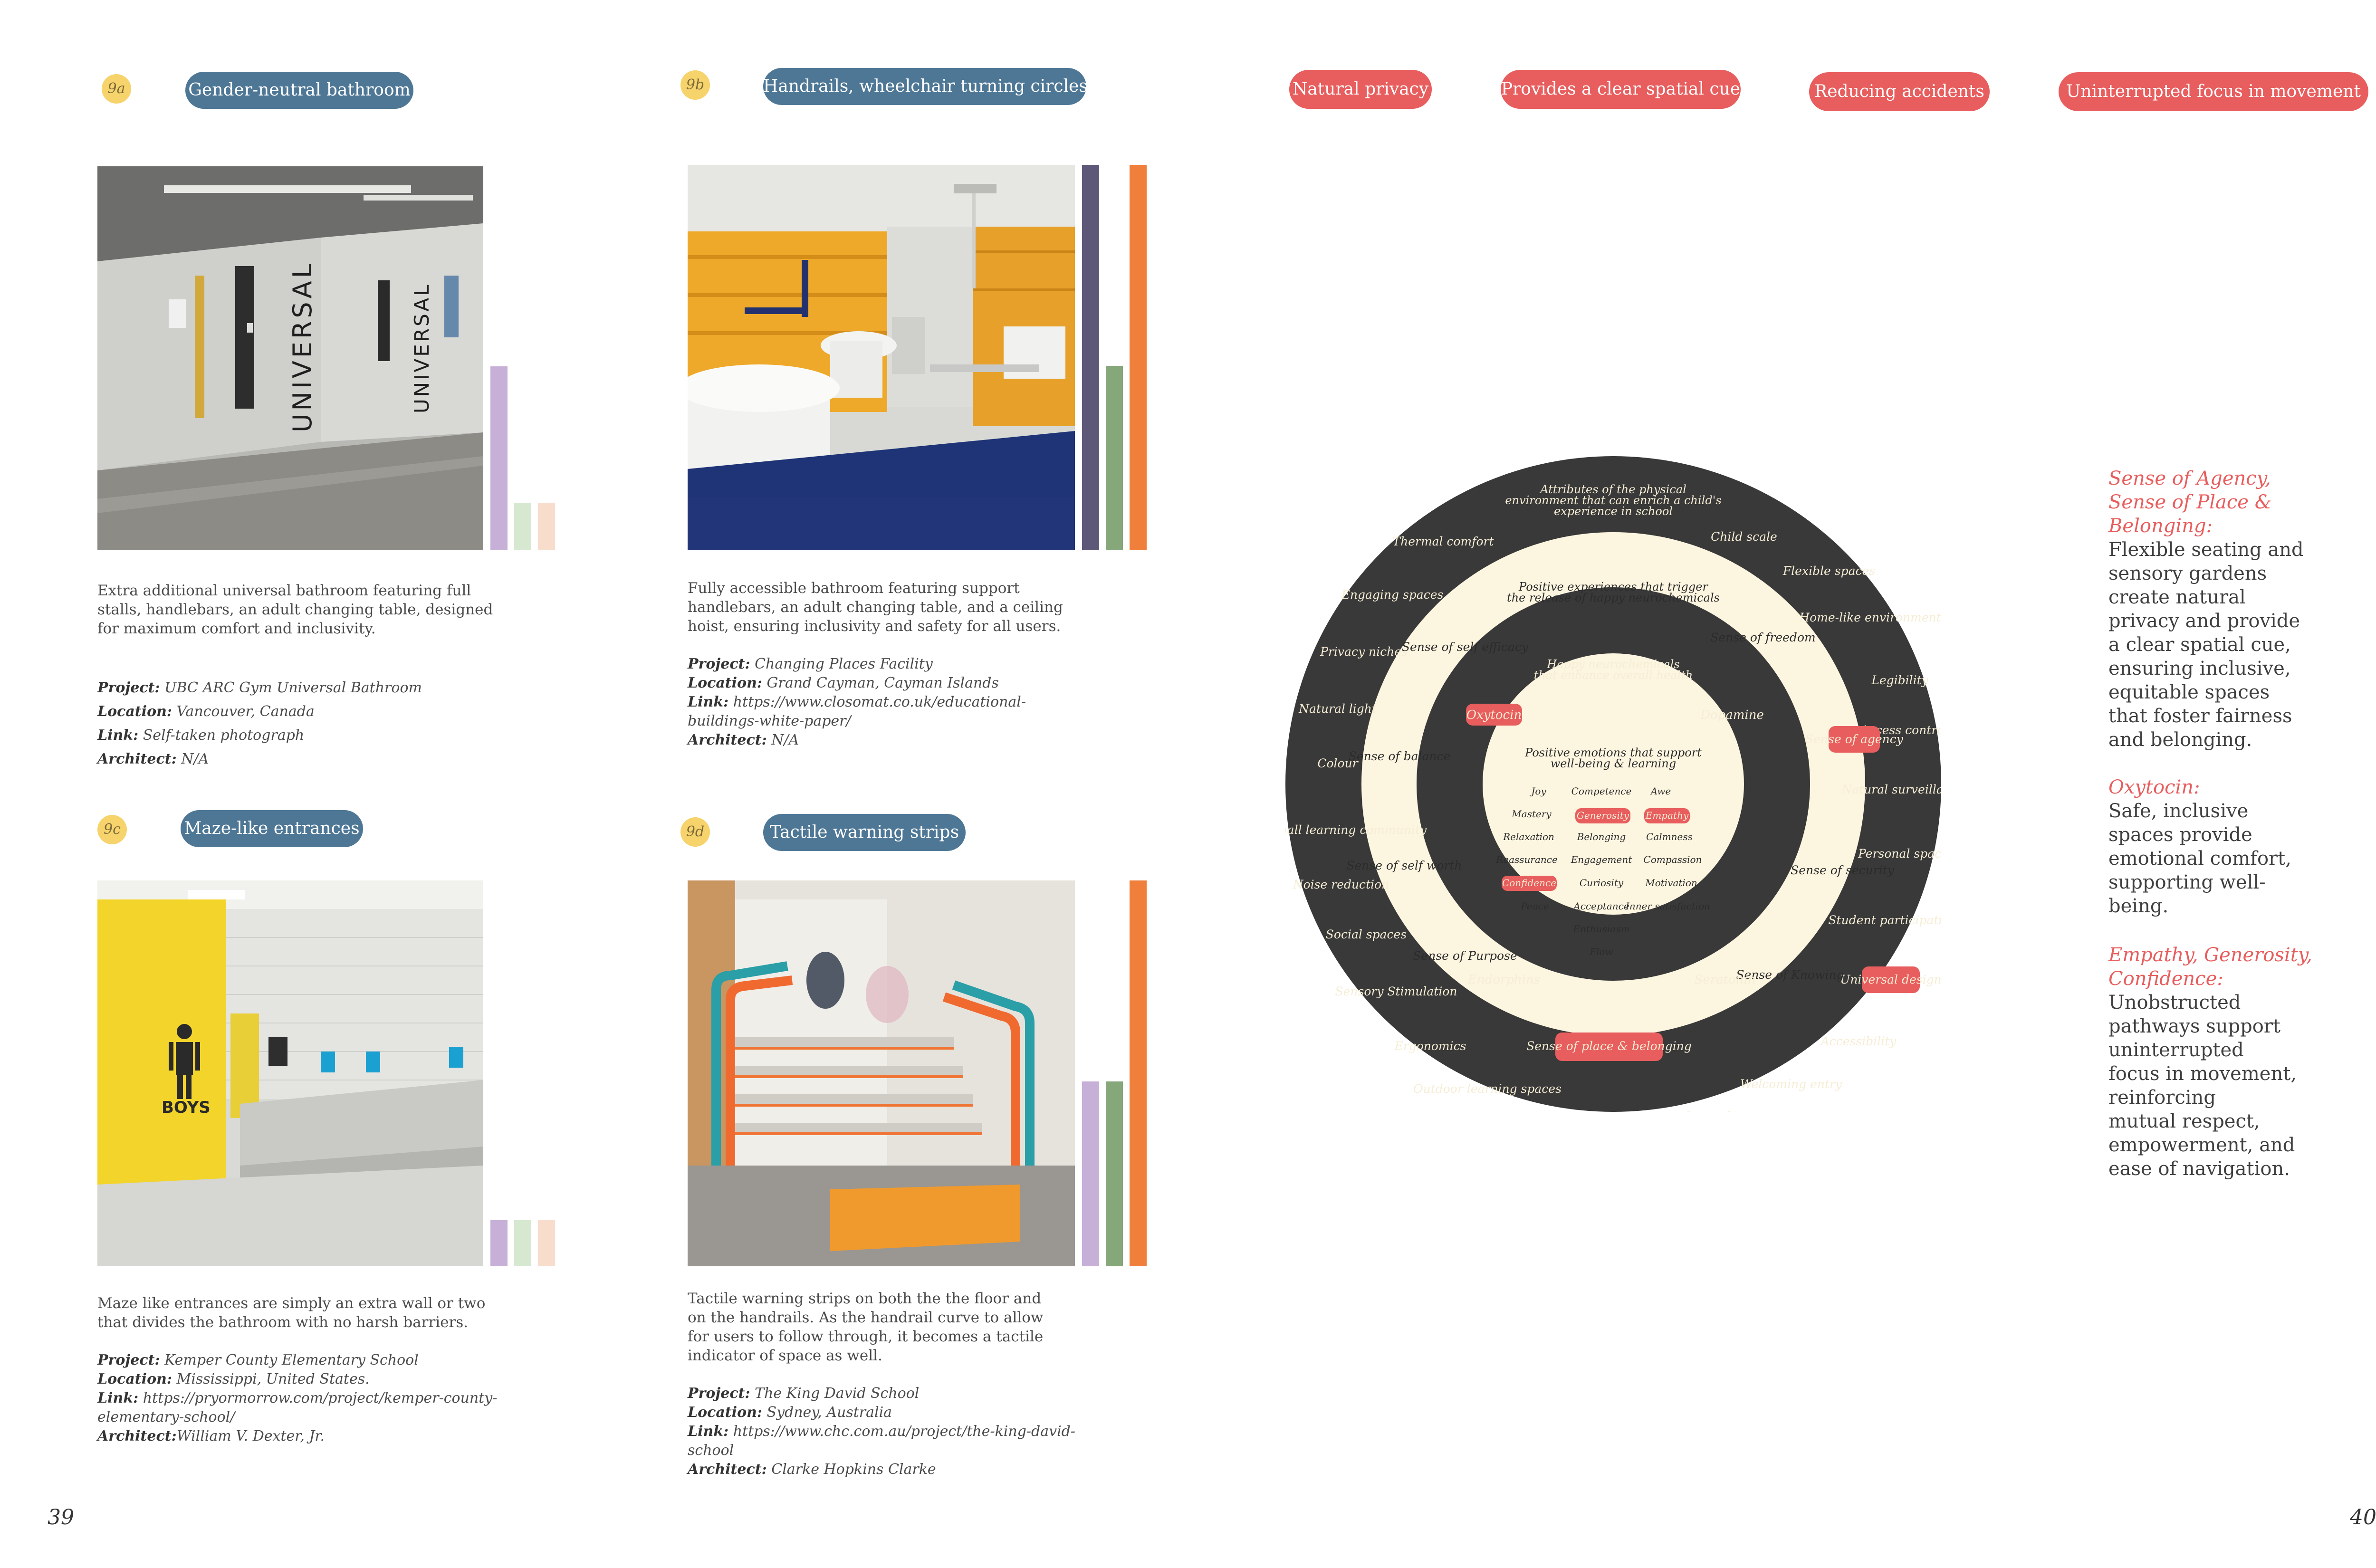 This screenshot has height=1568, width=2376. What do you see at coordinates (1613, 753) in the screenshot?
I see `core-caption-1: Positive emotions that support` at bounding box center [1613, 753].